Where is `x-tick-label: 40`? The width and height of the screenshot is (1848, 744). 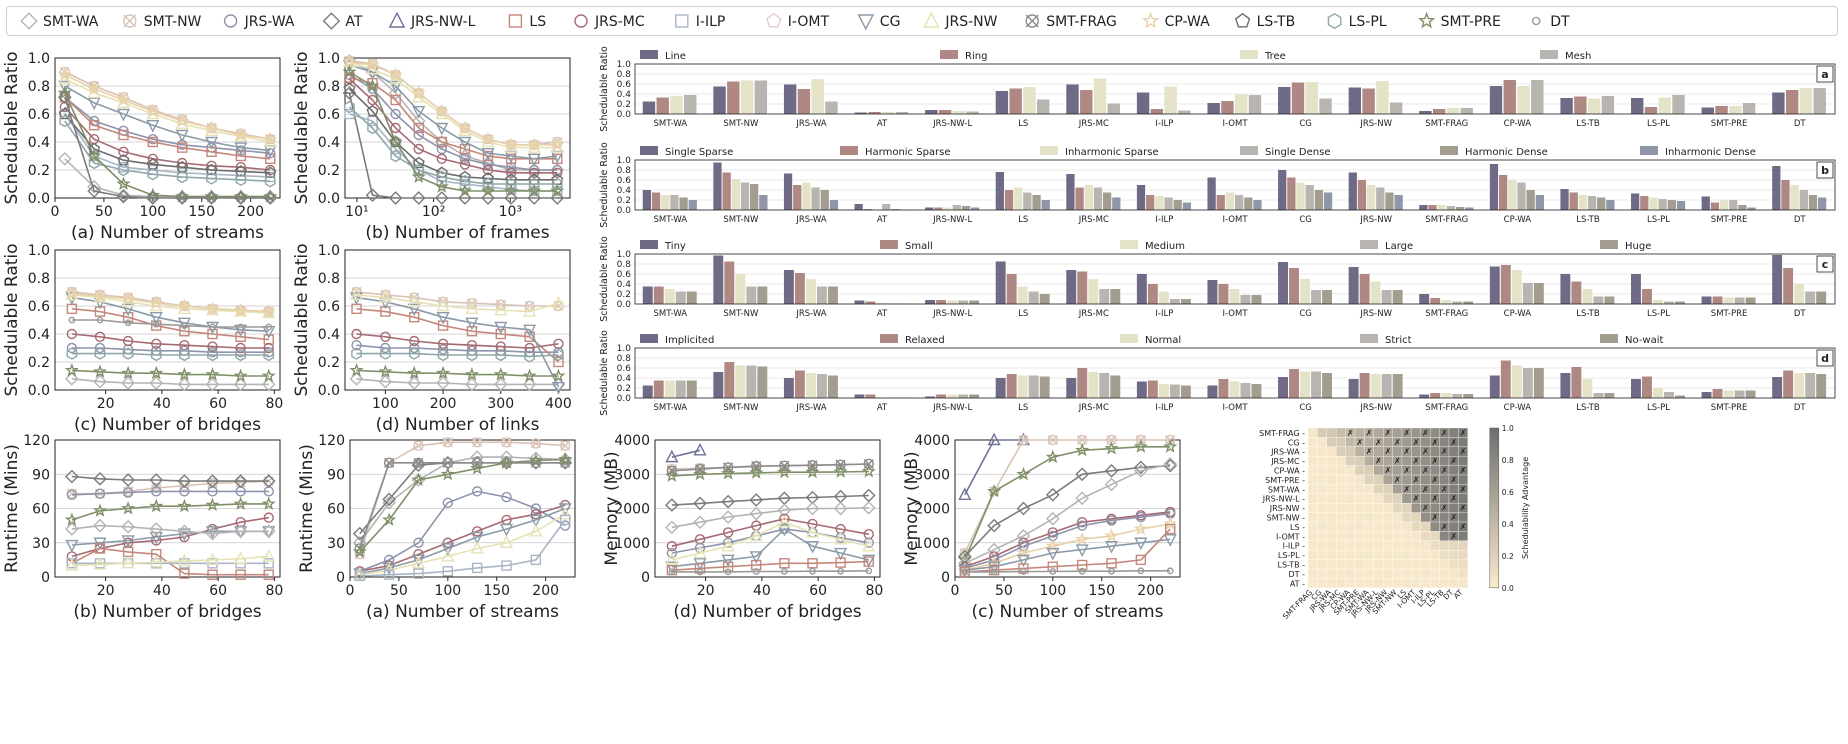
x-tick-label: 40 is located at coordinates (762, 591).